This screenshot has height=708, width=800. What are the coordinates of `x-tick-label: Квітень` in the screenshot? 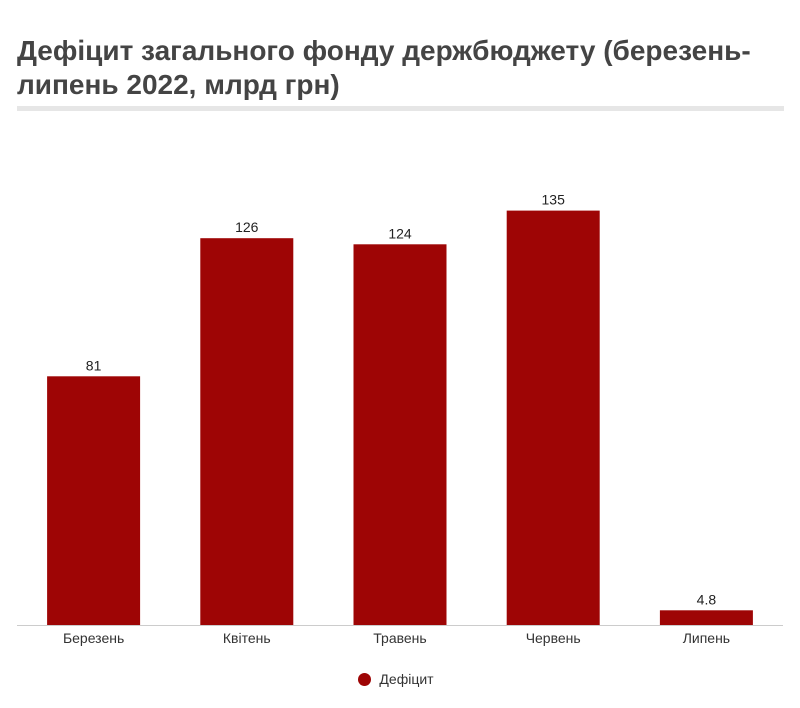 It's located at (247, 638).